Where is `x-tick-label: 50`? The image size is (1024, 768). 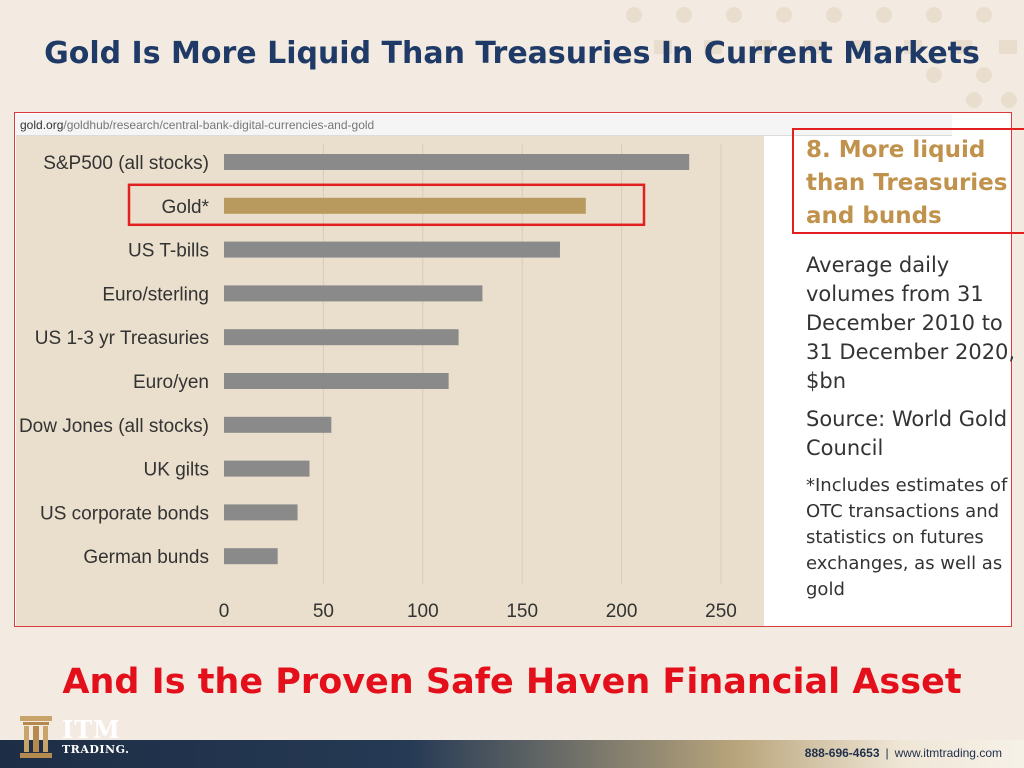
x-tick-label: 50 is located at coordinates (323, 611).